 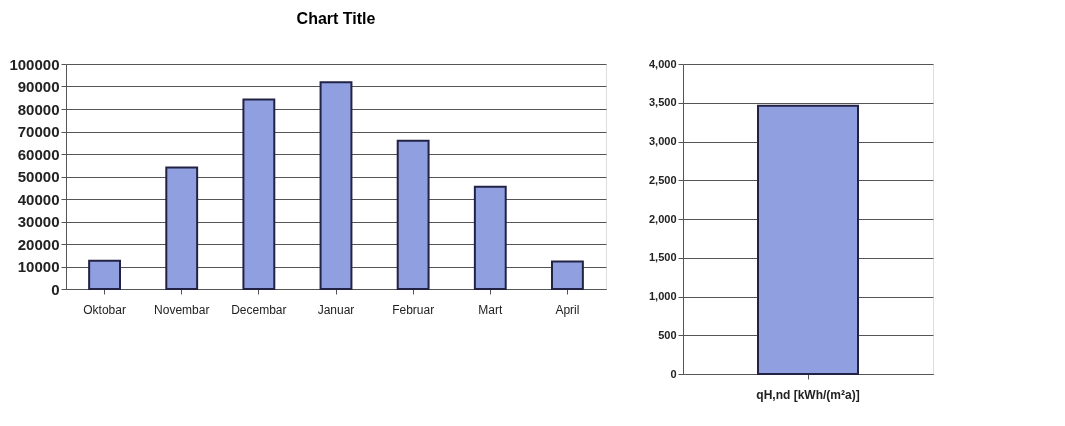 What do you see at coordinates (259, 309) in the screenshot?
I see `x-tick-label: Decembar` at bounding box center [259, 309].